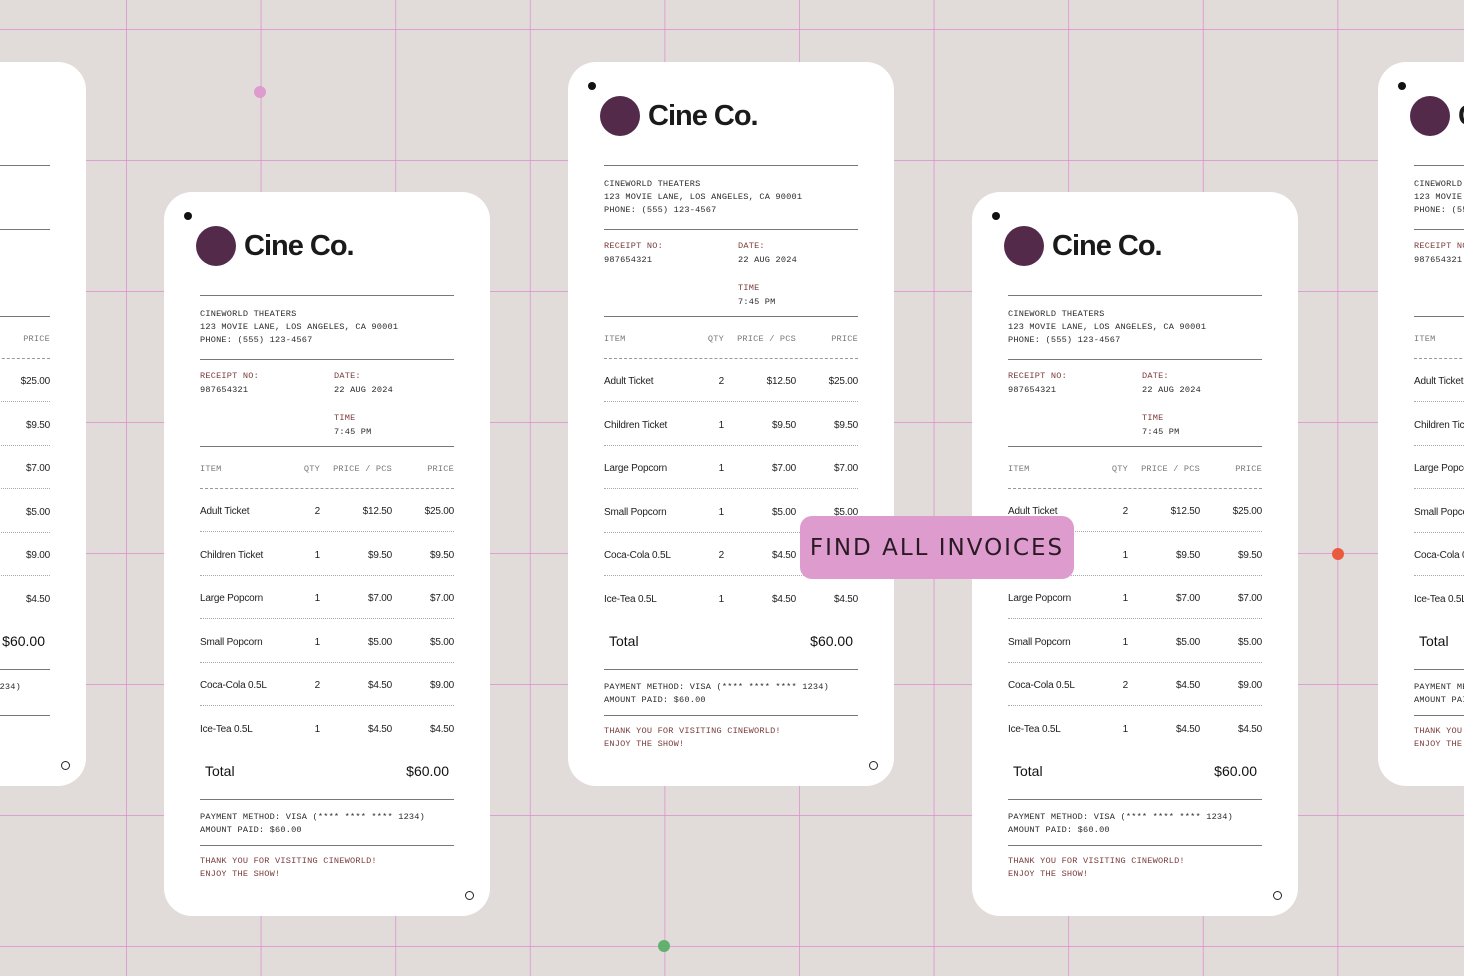  What do you see at coordinates (1083, 246) in the screenshot?
I see `brand: Cine Co.` at bounding box center [1083, 246].